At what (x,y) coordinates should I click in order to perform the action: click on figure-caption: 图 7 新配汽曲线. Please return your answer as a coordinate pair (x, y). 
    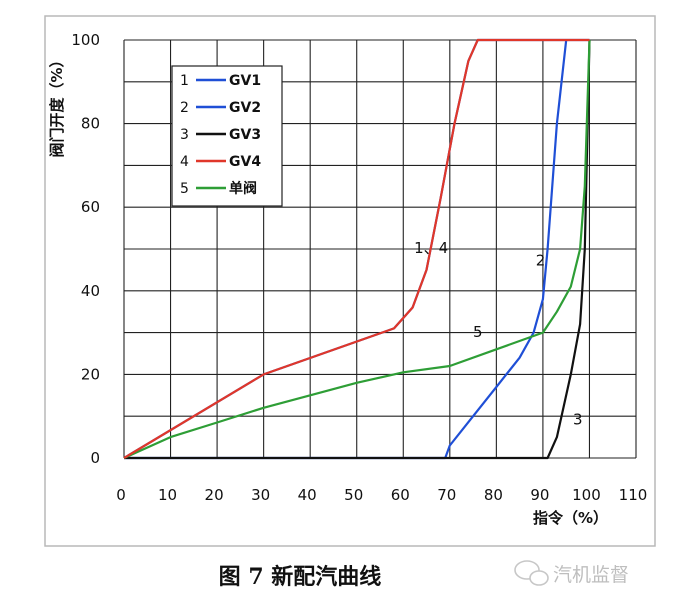
    Looking at the image, I should click on (300, 577).